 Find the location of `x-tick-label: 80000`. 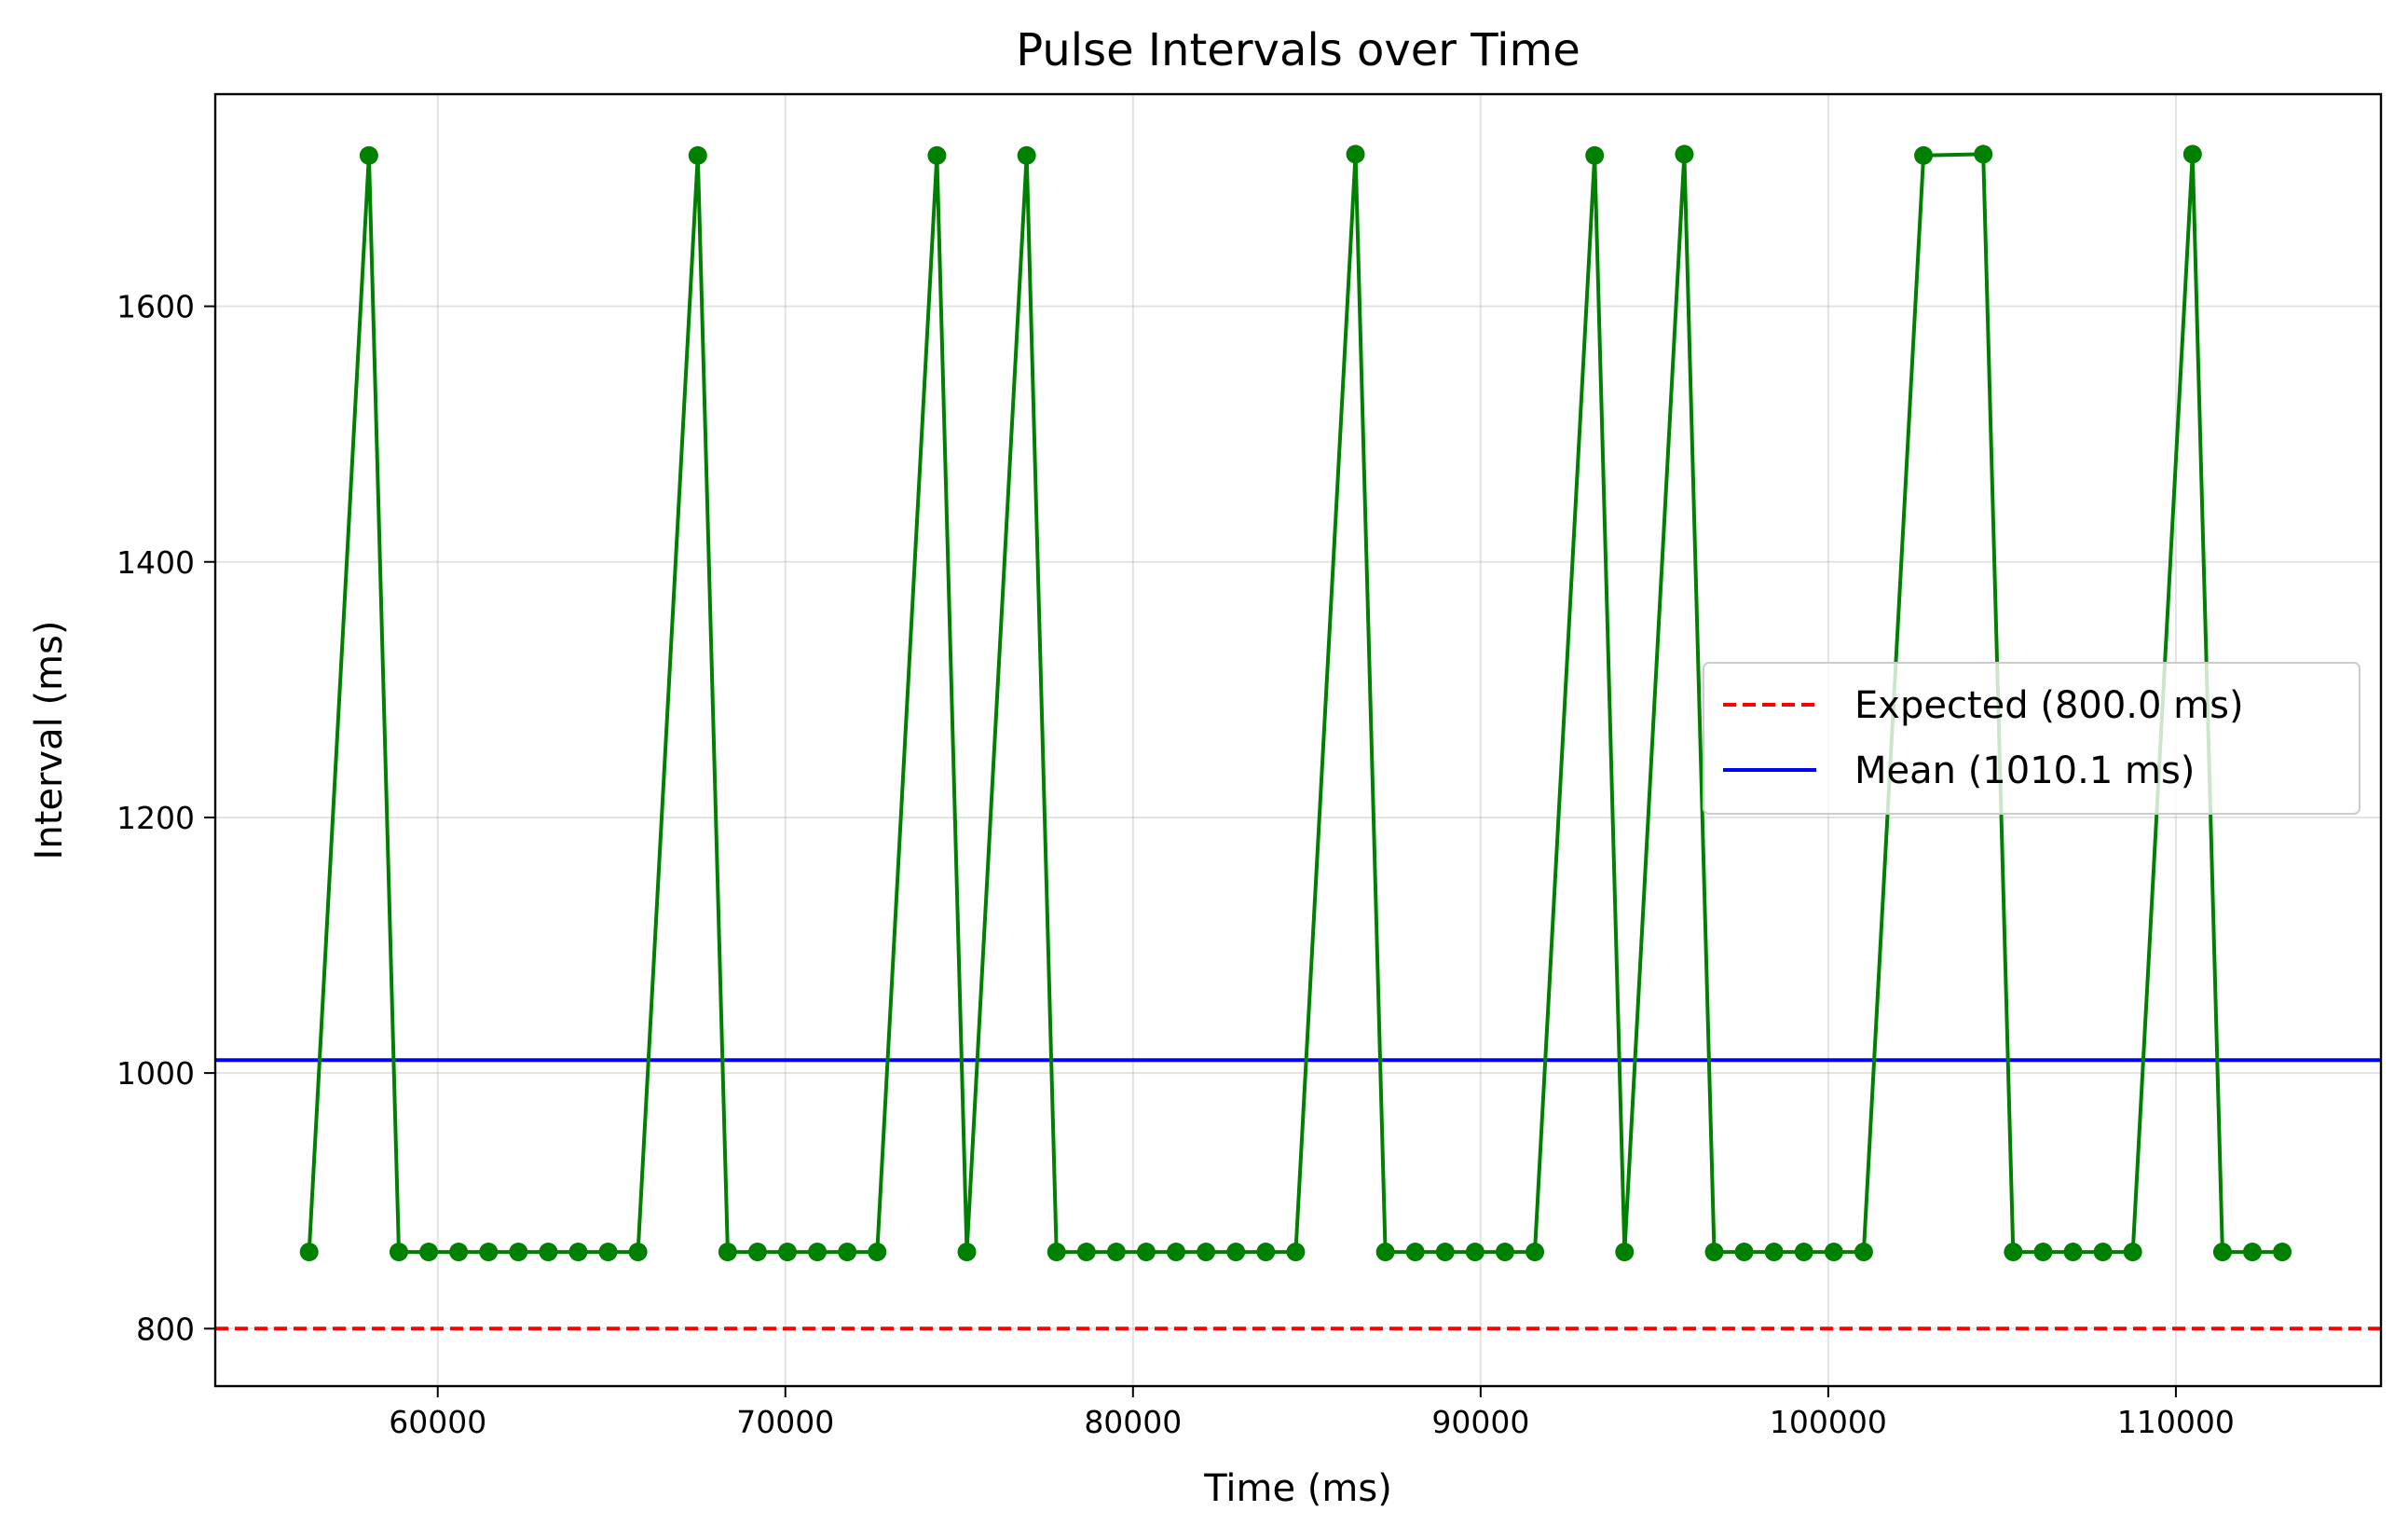

x-tick-label: 80000 is located at coordinates (1133, 1422).